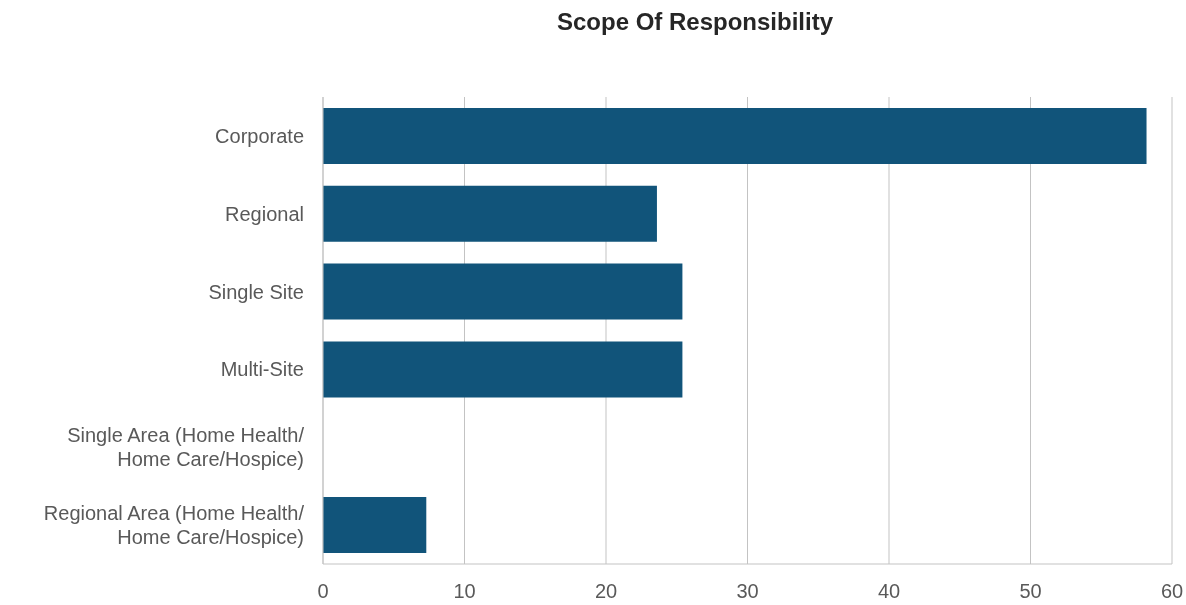 The width and height of the screenshot is (1186, 605). Describe the element at coordinates (694, 22) in the screenshot. I see `chart-title: Scope Of Responsibility` at that location.